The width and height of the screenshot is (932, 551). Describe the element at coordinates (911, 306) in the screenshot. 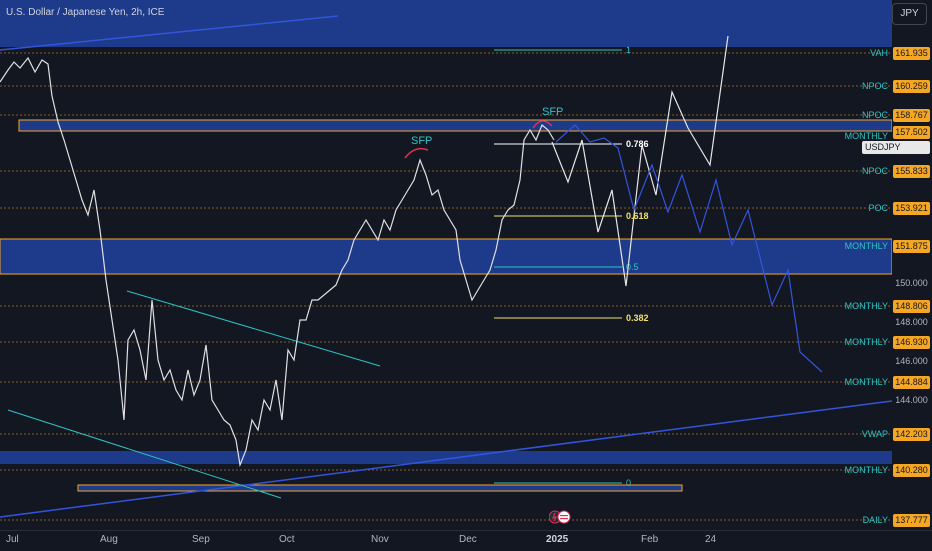

I see `price-label: 148.806` at that location.